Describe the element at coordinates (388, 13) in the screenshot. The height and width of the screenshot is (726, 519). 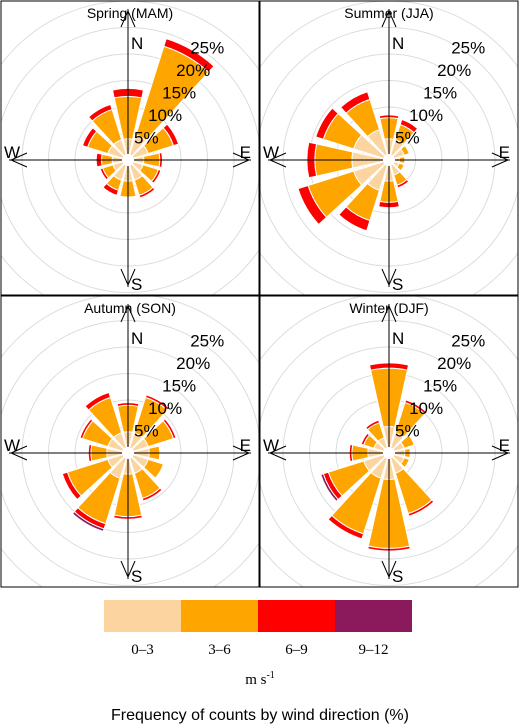
I see `panel-title: Summer (JJA)` at that location.